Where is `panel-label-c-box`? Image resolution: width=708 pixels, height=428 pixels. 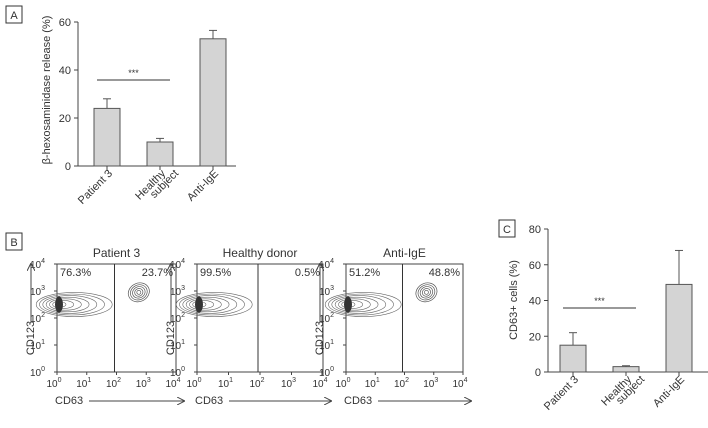
panel-label-c-box is located at coordinates (507, 228).